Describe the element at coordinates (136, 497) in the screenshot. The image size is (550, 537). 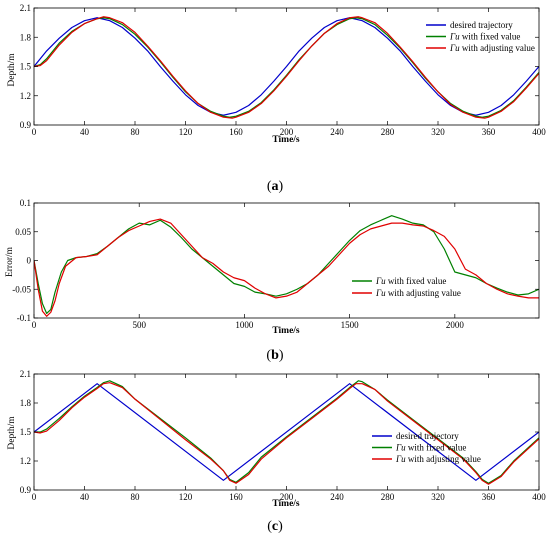
I see `x-tick-label-c-2: 80` at that location.